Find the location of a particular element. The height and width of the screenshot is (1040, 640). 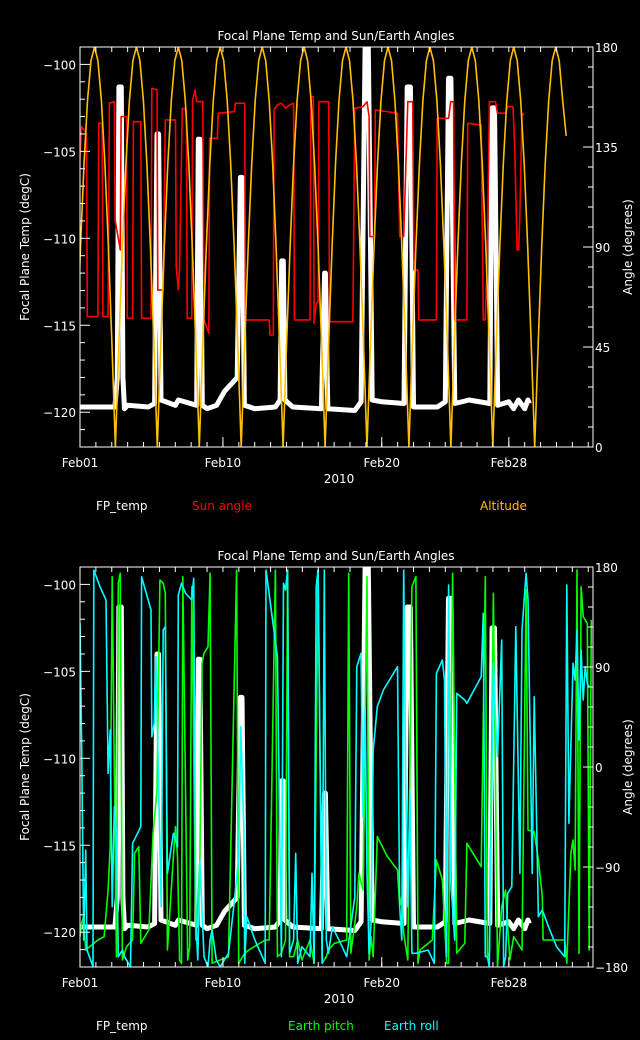

y2-tick-label: 45 is located at coordinates (602, 348).